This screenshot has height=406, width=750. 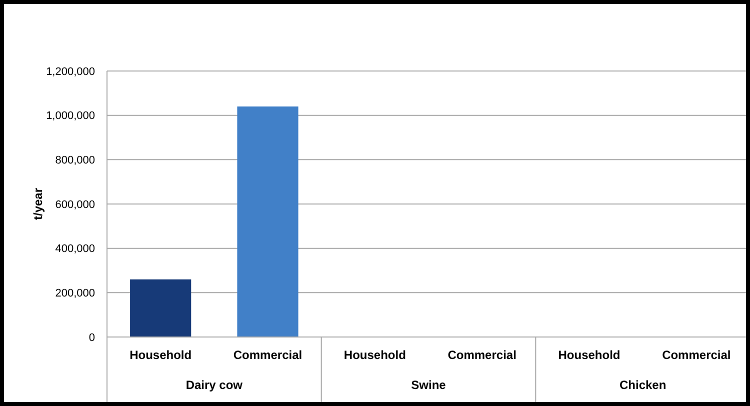 What do you see at coordinates (38, 204) in the screenshot?
I see `y-axis-title: t/year` at bounding box center [38, 204].